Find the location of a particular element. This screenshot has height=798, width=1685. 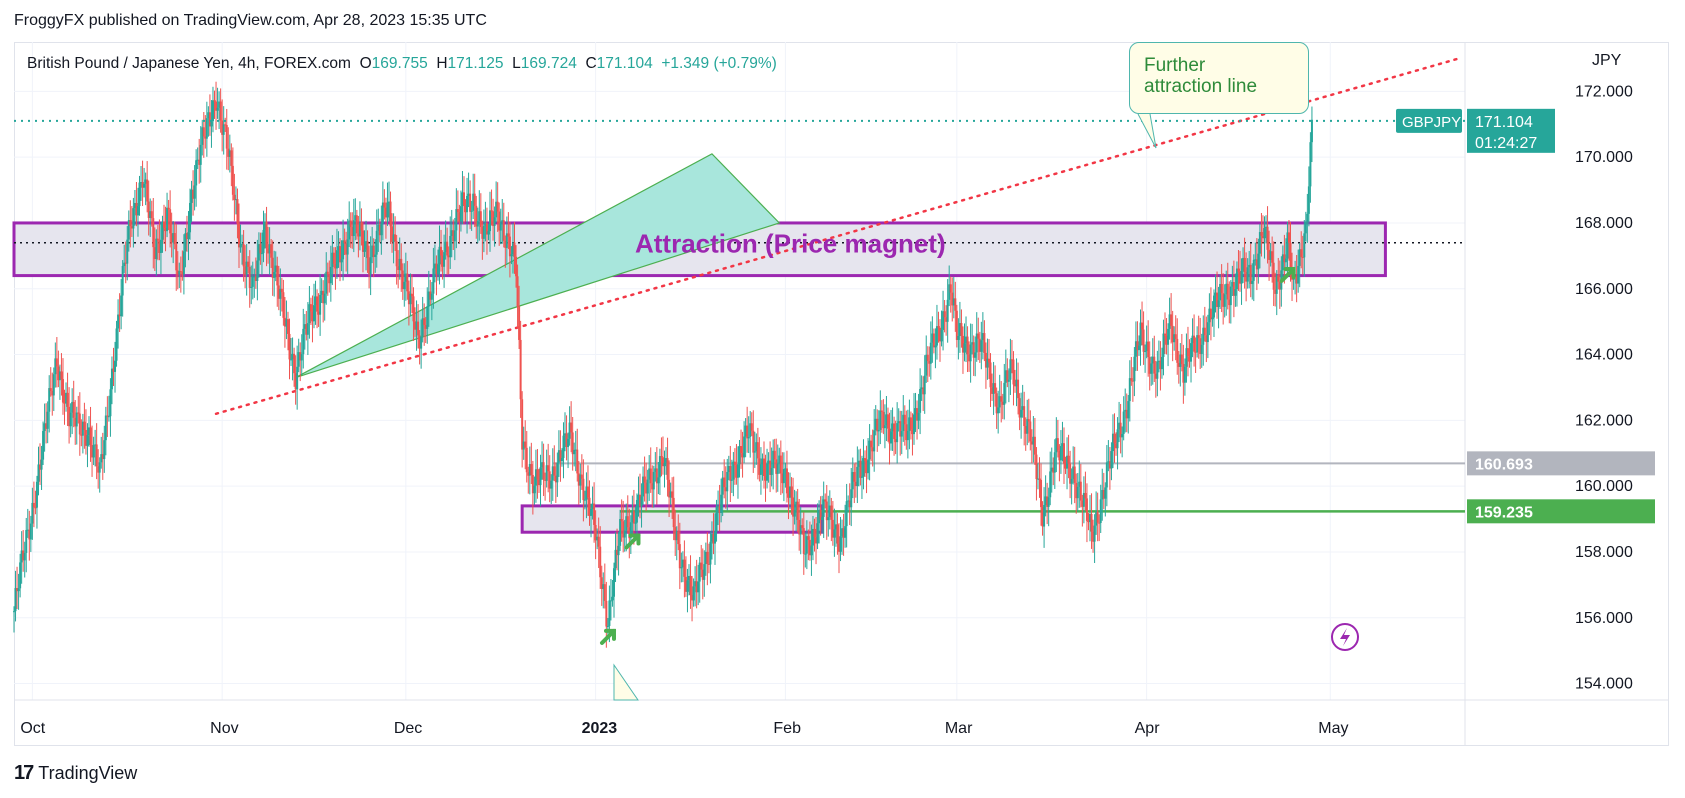

tradingview-brand: 17 TradingView is located at coordinates (75, 773).